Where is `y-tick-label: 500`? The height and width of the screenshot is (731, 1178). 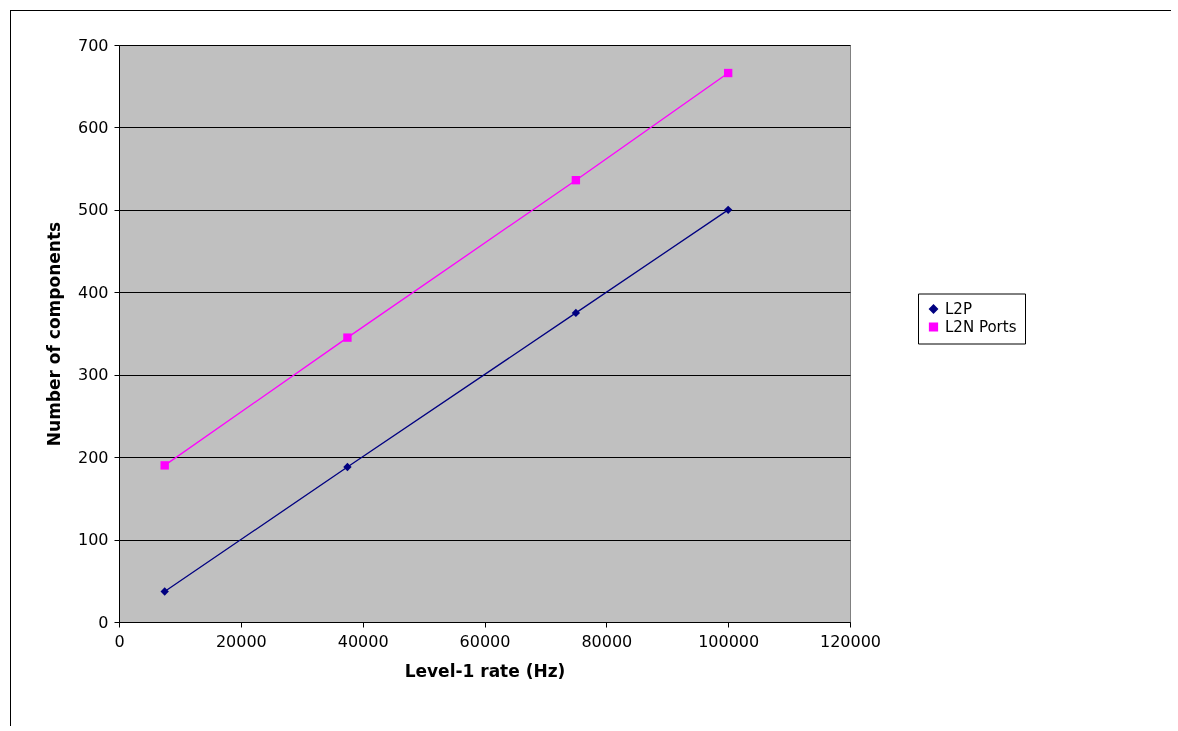 y-tick-label: 500 is located at coordinates (93, 210).